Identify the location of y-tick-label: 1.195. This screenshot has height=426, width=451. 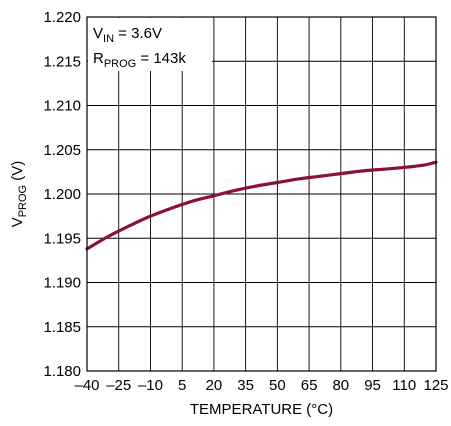
(62, 238).